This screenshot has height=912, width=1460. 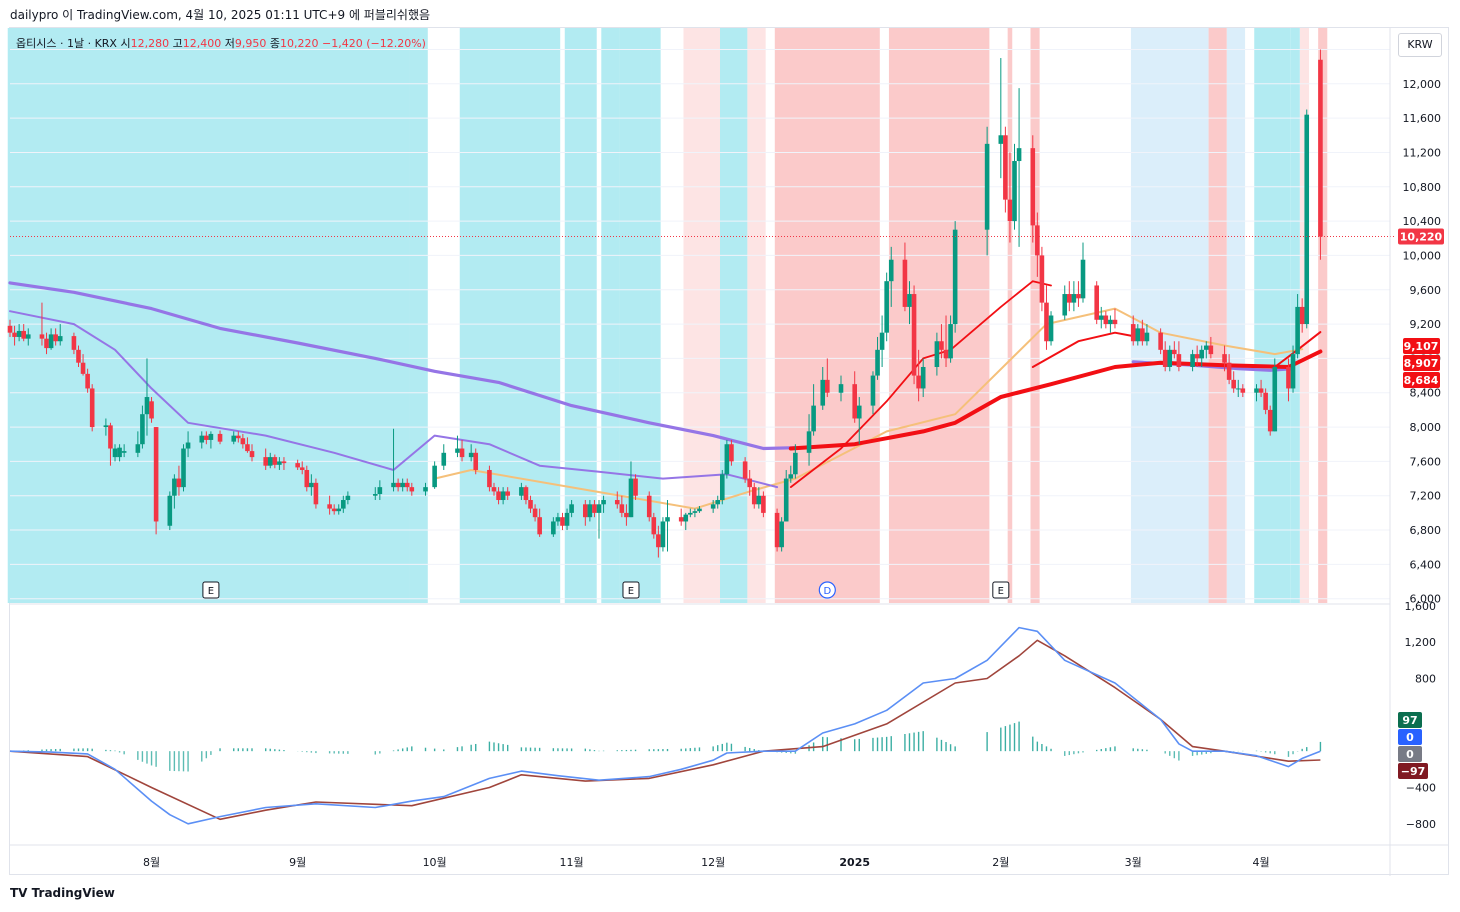 I want to click on moving-average-line, so click(x=402, y=366).